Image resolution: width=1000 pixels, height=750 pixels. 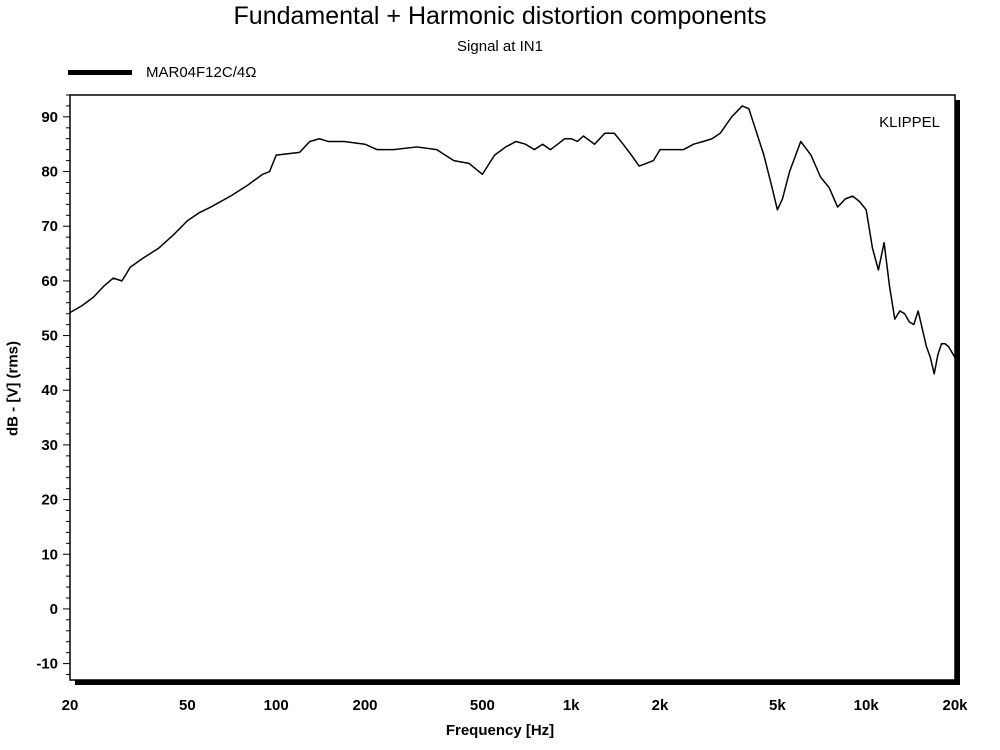 What do you see at coordinates (364, 705) in the screenshot?
I see `x-tick-label: 200` at bounding box center [364, 705].